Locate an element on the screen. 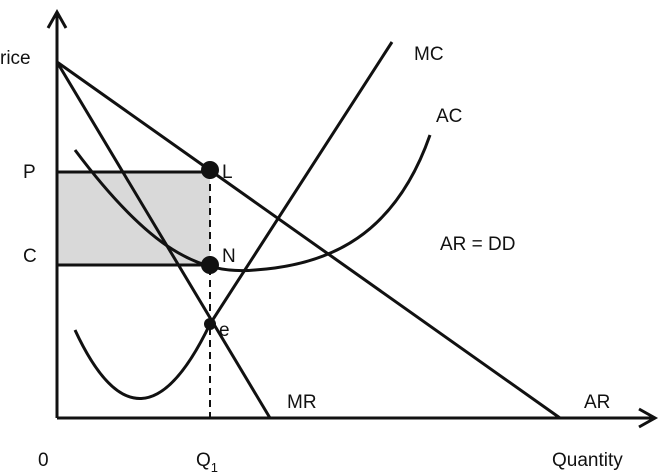 The image size is (659, 474). point-e-label: e is located at coordinates (224, 330).